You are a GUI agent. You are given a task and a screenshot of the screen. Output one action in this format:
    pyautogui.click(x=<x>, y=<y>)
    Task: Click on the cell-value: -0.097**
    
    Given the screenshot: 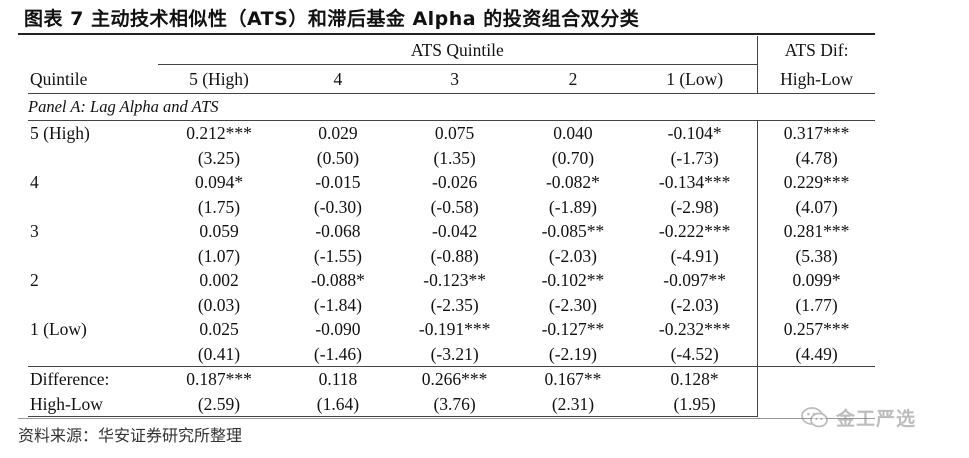 What is the action you would take?
    pyautogui.click(x=695, y=280)
    